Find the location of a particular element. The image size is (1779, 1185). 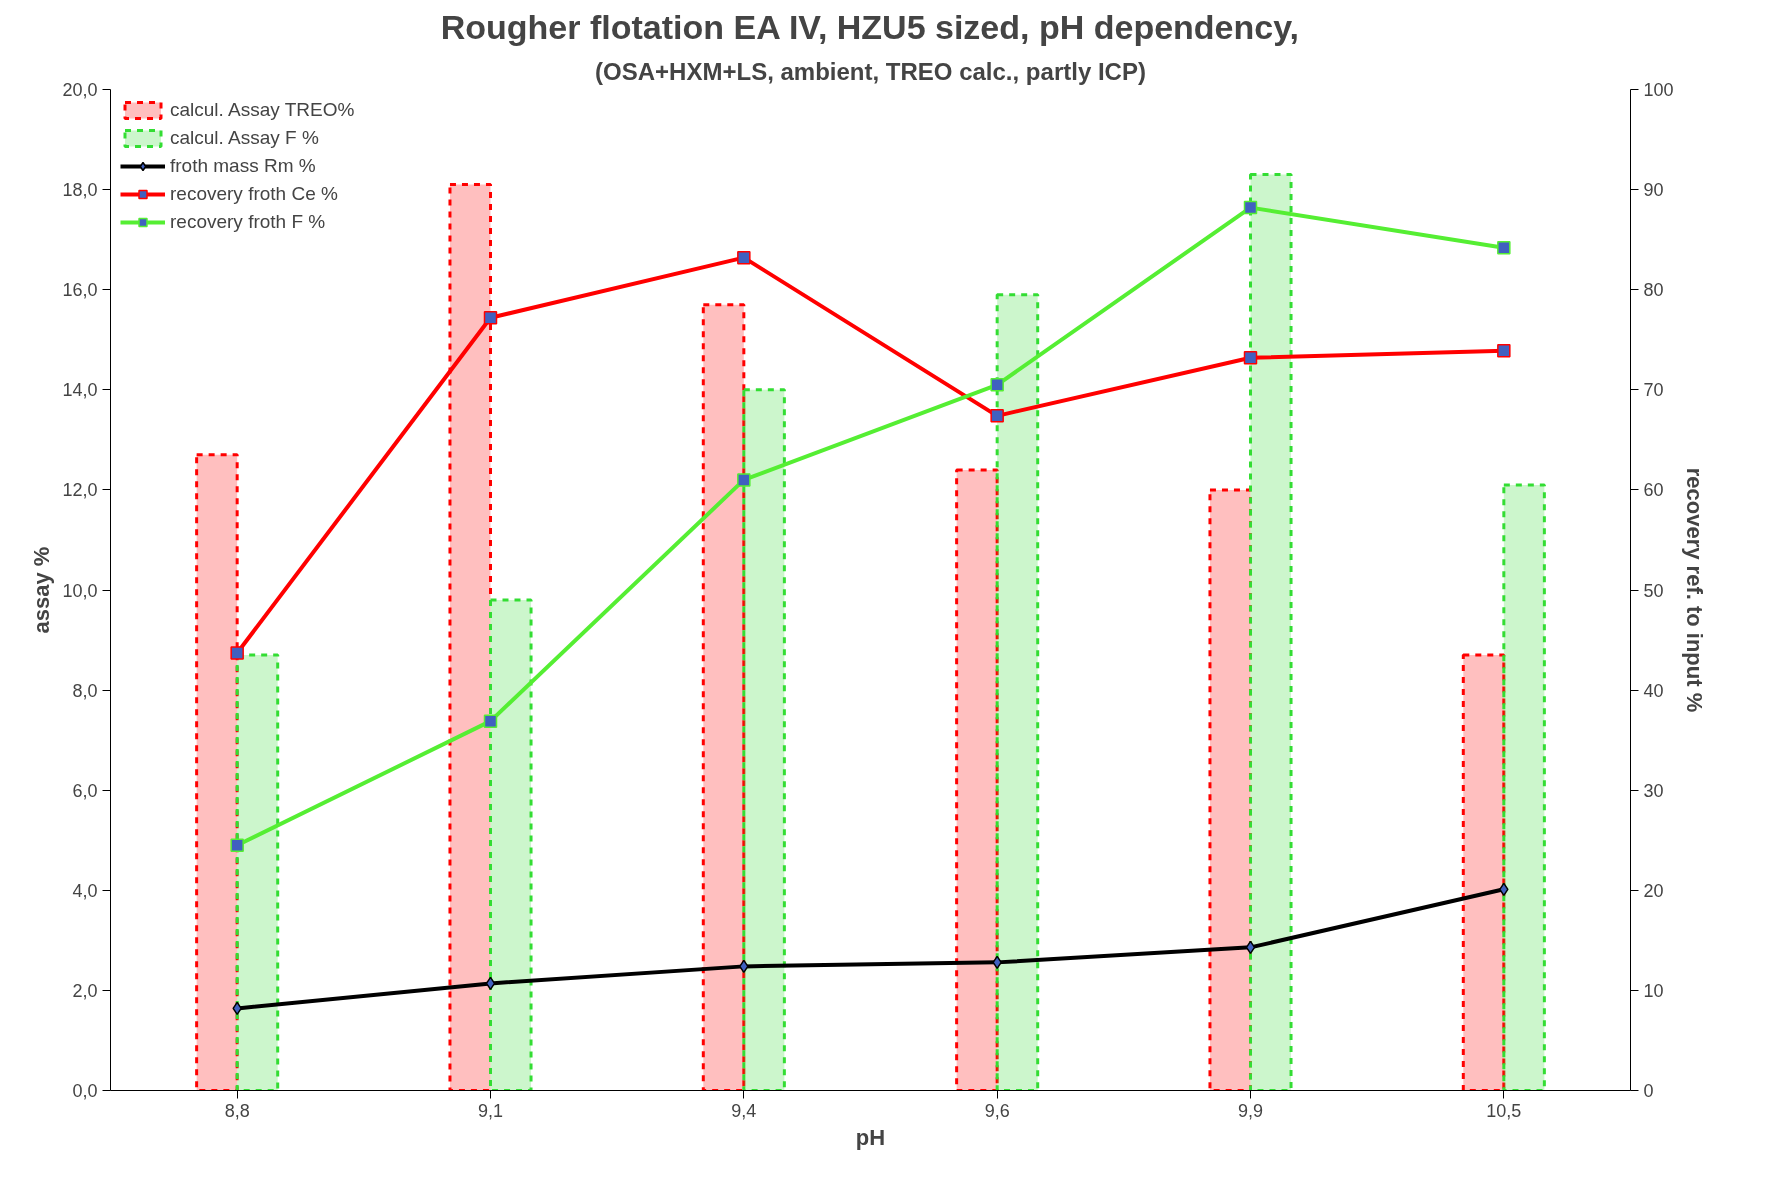

y-tick-label: 12,0 is located at coordinates (80, 490).